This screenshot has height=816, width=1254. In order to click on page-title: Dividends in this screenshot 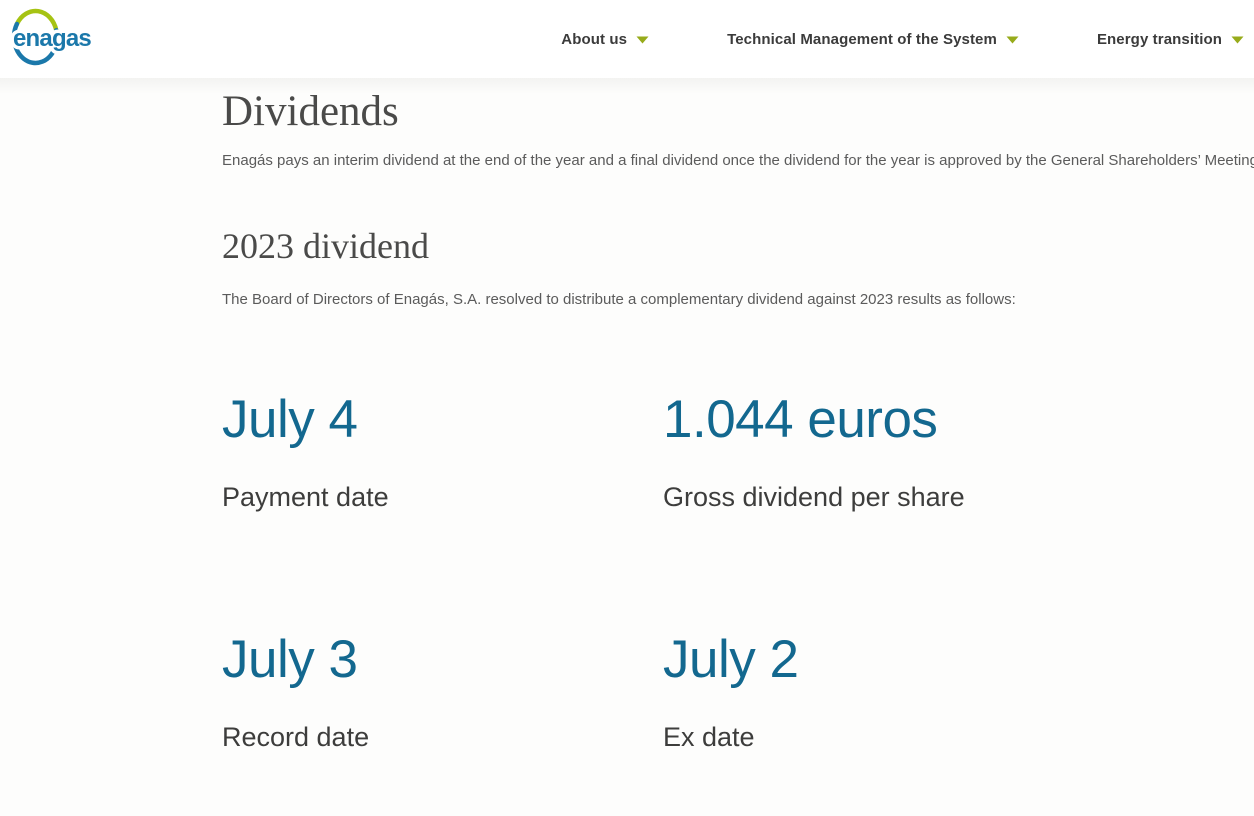, I will do `click(310, 111)`.